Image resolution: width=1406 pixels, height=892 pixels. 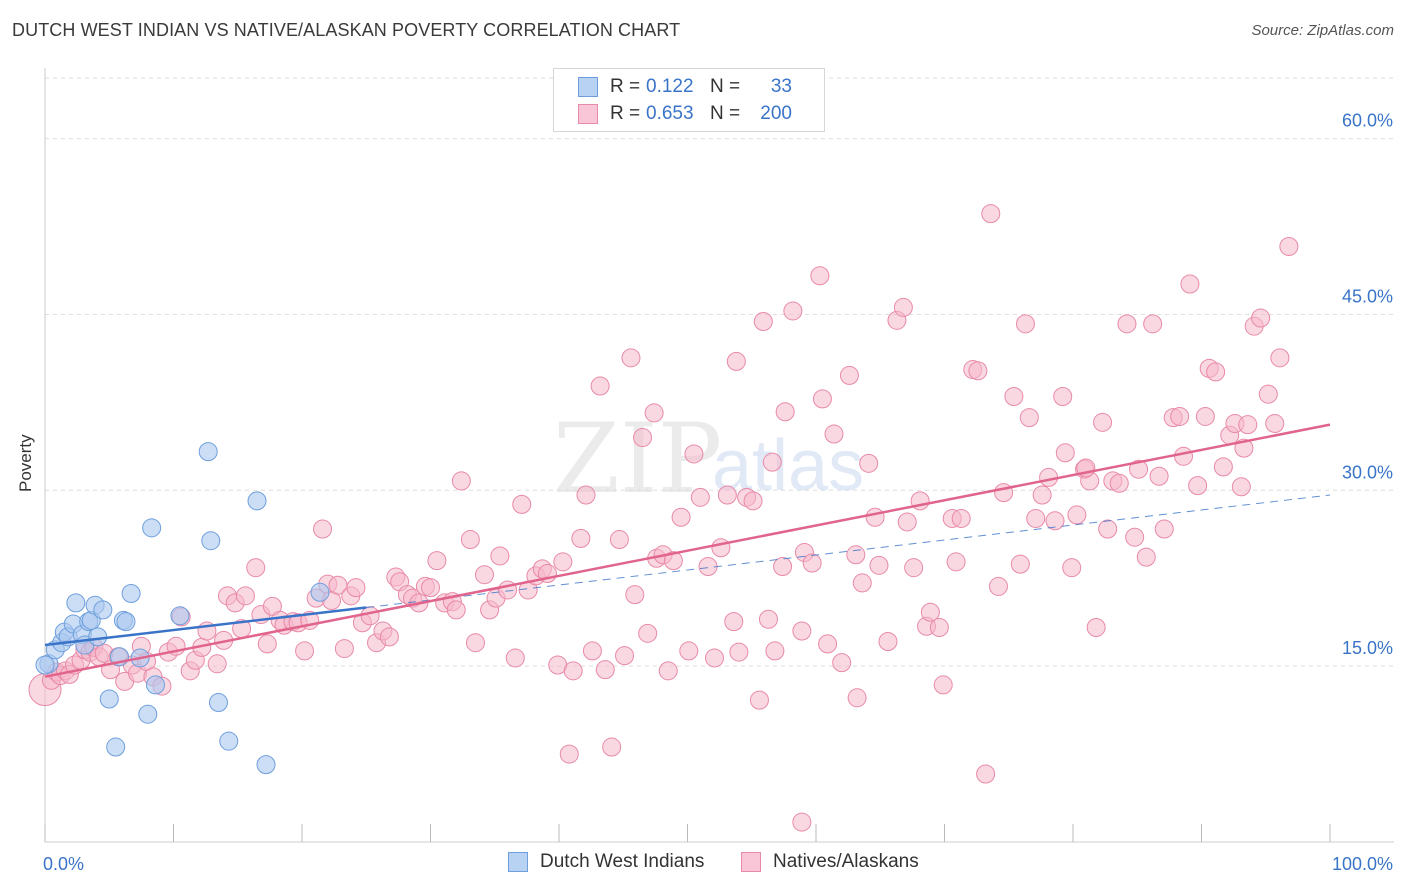 I want to click on correlation-legend: R = 0.122 N = 33 R = 0.653 N = 200, so click(x=689, y=100).